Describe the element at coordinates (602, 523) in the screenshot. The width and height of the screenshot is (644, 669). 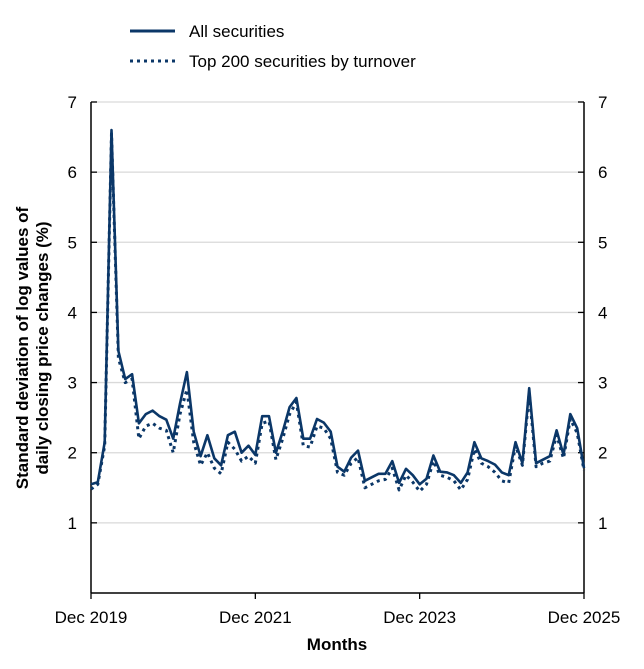
I see `y-tick-label-right: 1` at that location.